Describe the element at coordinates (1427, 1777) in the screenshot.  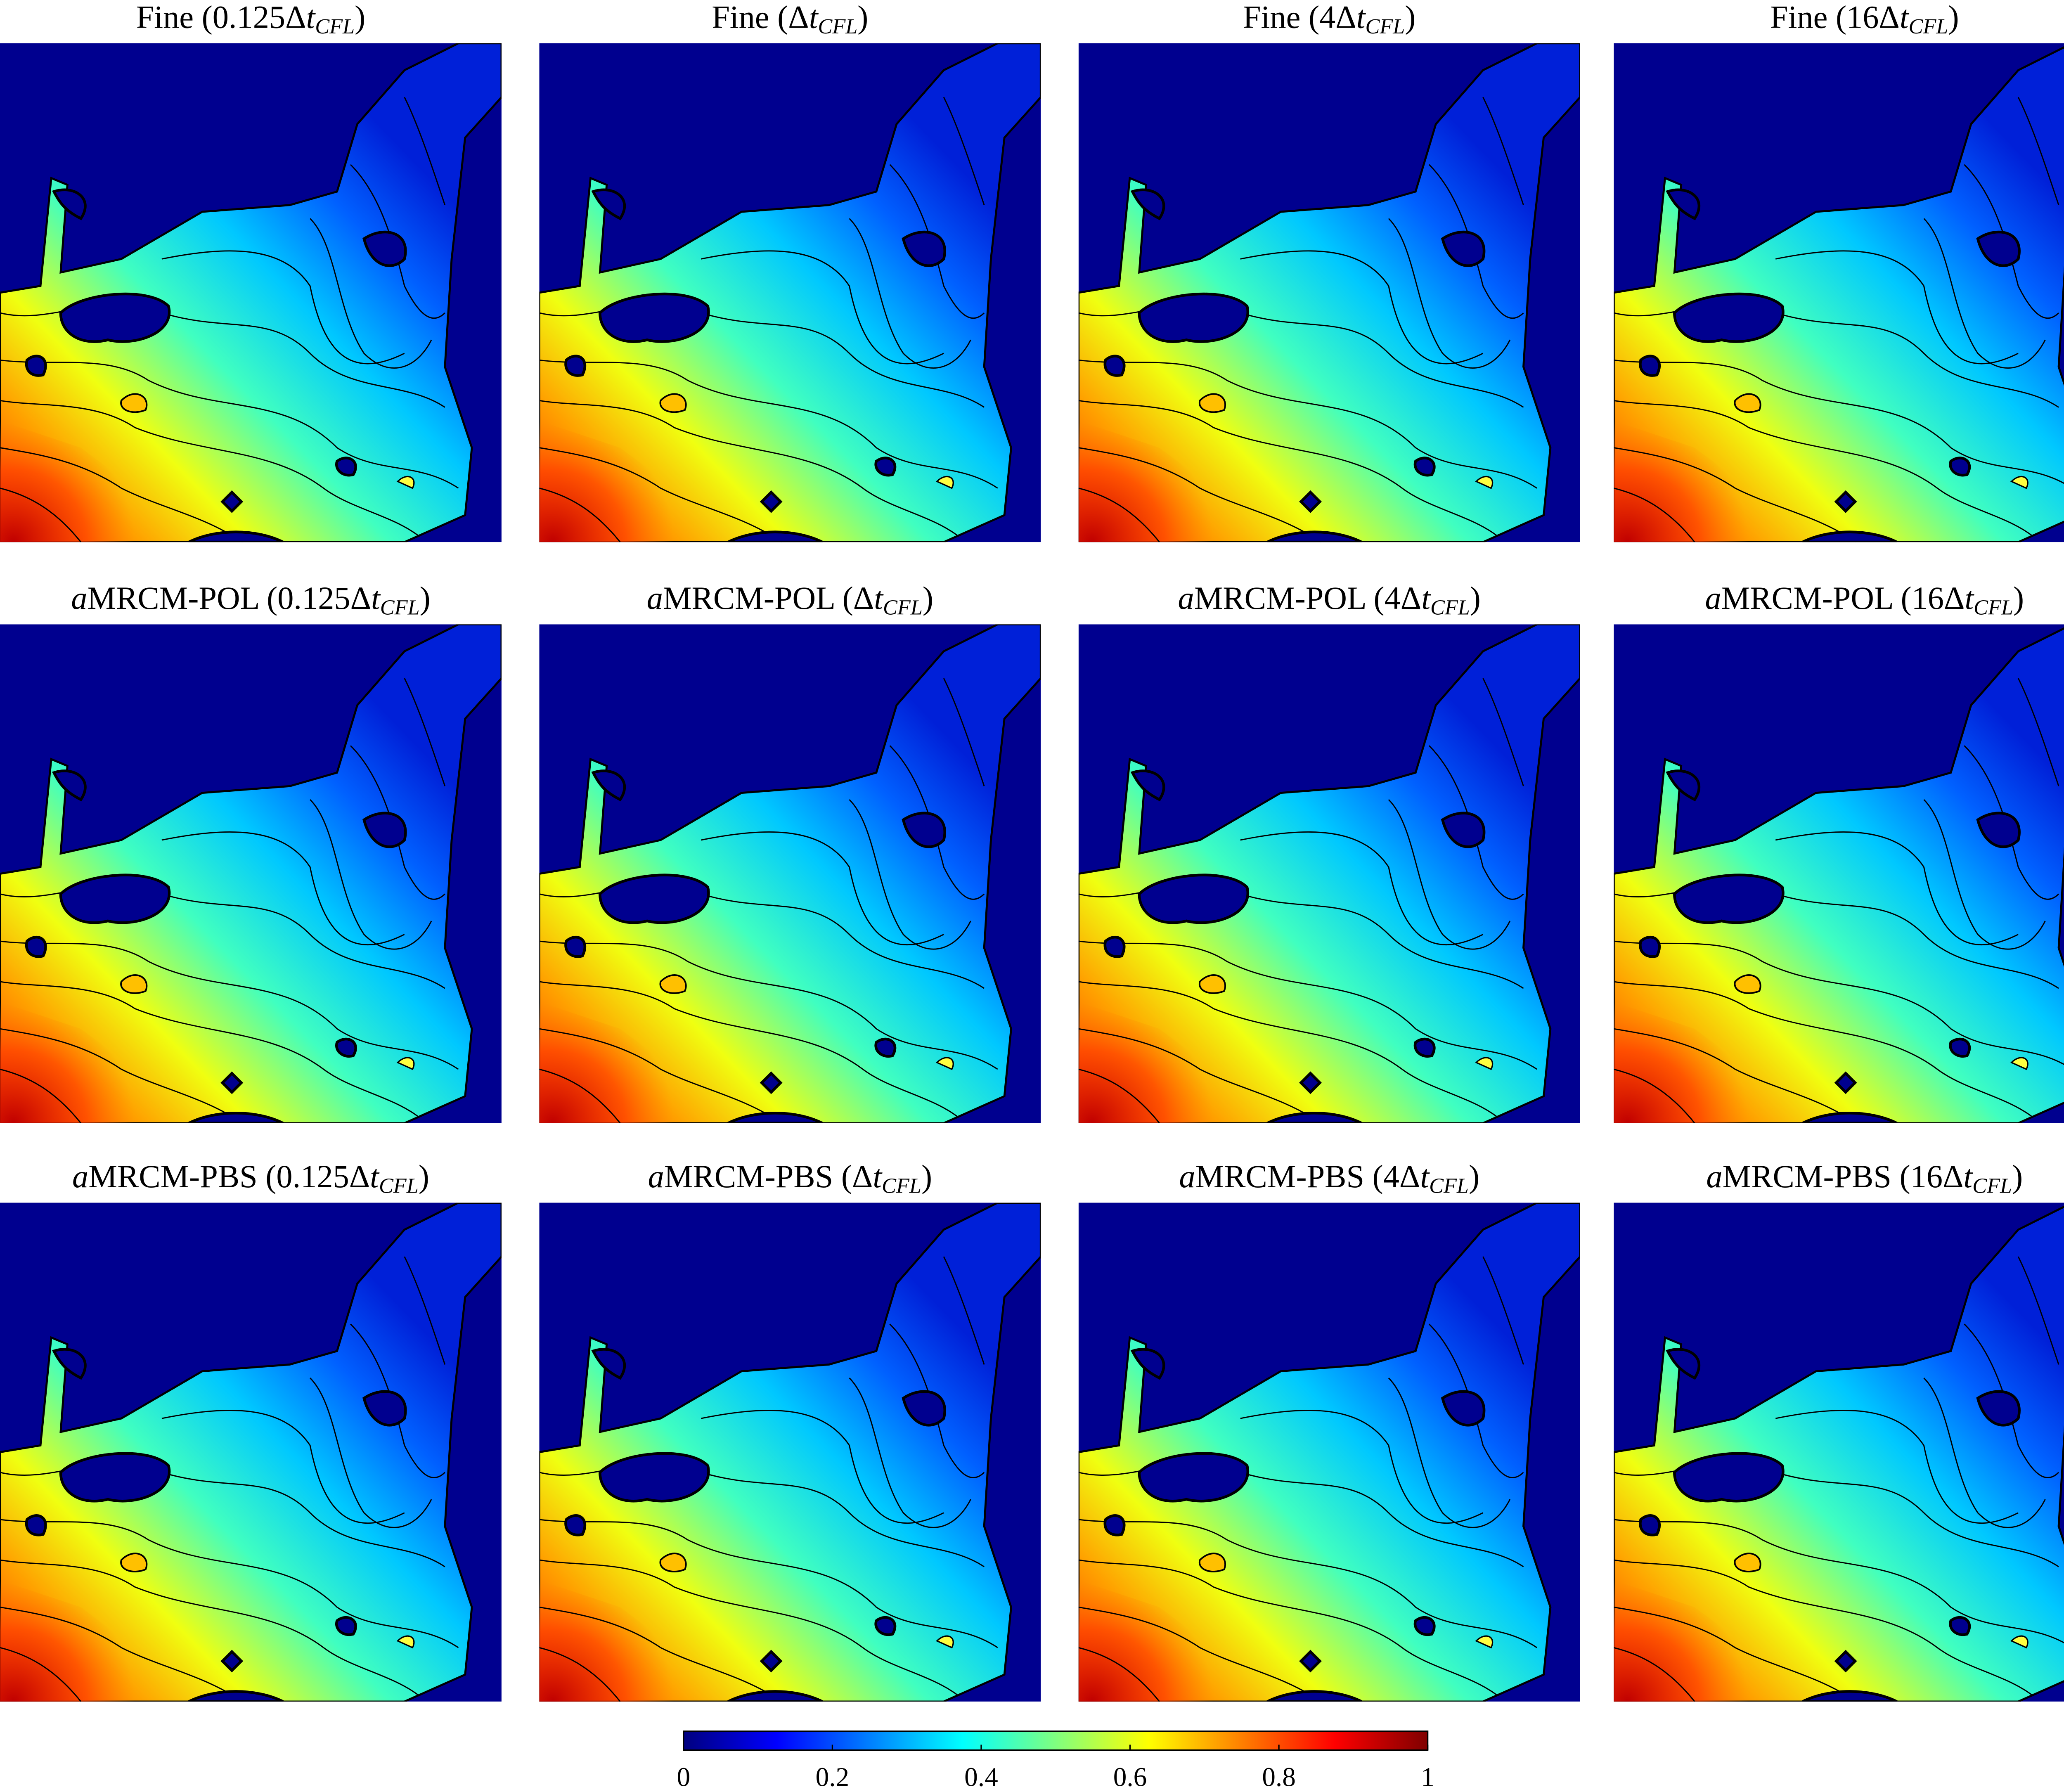
I see `tick-label: 1` at that location.